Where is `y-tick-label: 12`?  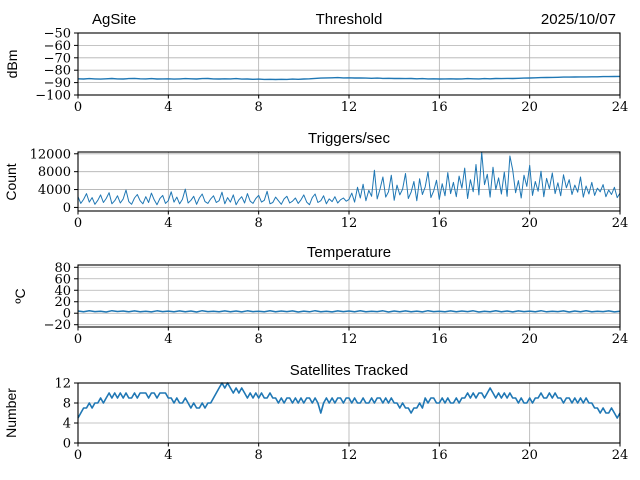
y-tick-label: 12 is located at coordinates (62, 384).